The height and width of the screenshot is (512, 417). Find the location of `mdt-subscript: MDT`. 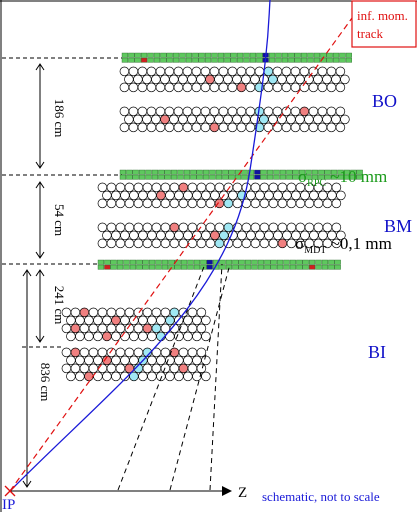

mdt-subscript: MDT is located at coordinates (315, 250).